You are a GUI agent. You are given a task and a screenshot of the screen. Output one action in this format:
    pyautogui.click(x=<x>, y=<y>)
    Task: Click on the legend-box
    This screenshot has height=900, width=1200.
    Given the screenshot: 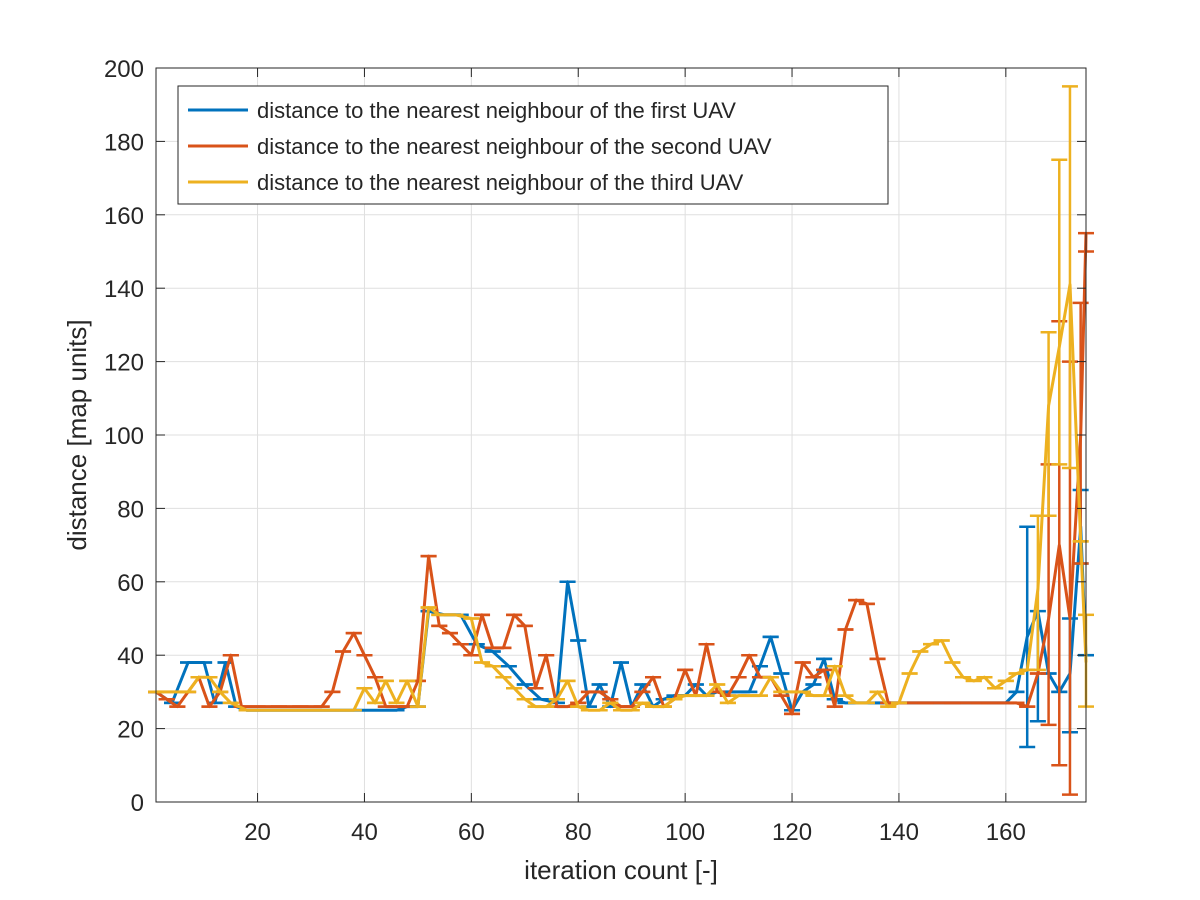 What is the action you would take?
    pyautogui.click(x=533, y=145)
    